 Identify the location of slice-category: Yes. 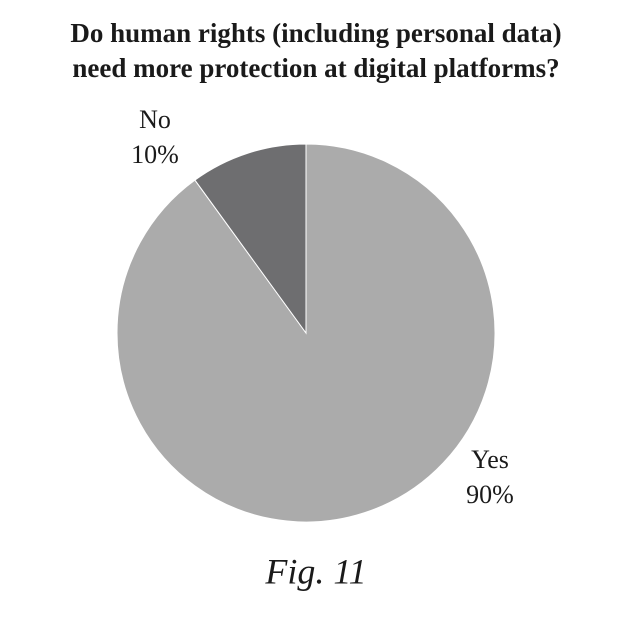
(490, 459).